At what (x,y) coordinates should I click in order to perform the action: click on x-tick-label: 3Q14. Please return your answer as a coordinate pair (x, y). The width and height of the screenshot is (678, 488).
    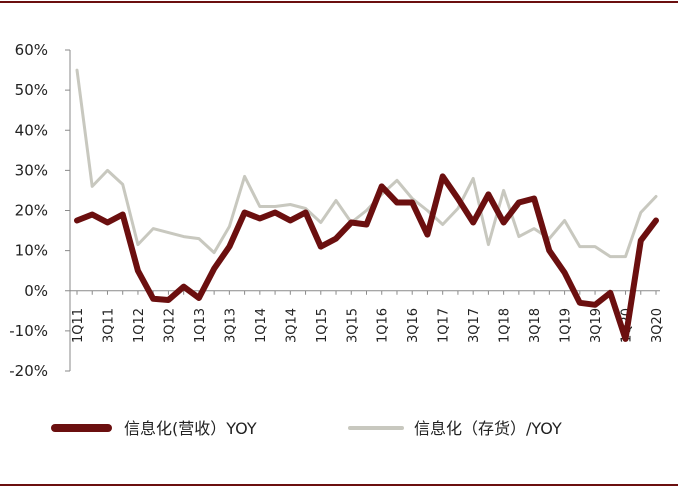
    Looking at the image, I should click on (291, 325).